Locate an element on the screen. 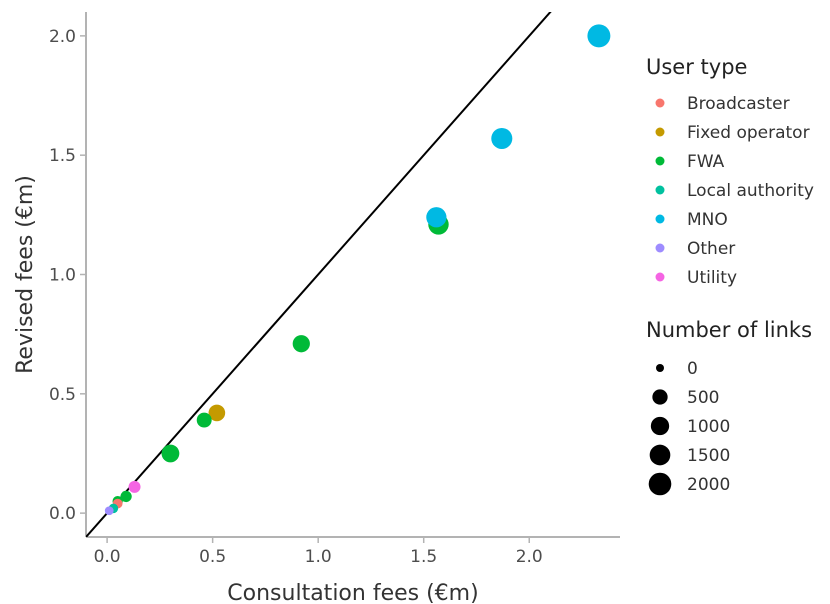 The image size is (830, 604). y-axis-title: Revised fees (€m) is located at coordinates (25, 274).